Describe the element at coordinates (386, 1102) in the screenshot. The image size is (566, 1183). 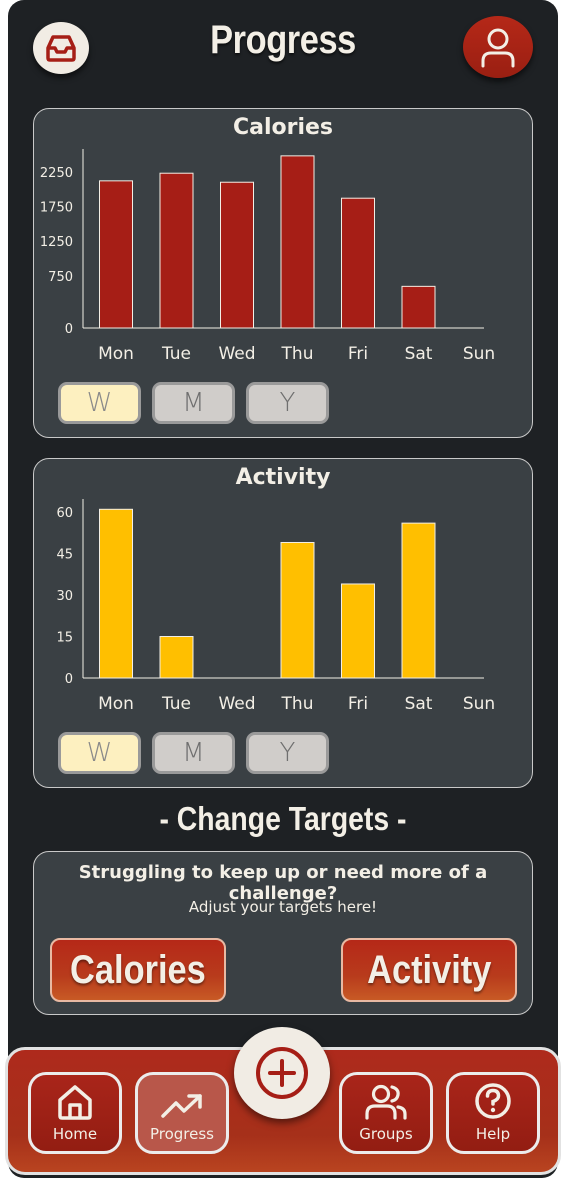
I see `users-icon` at that location.